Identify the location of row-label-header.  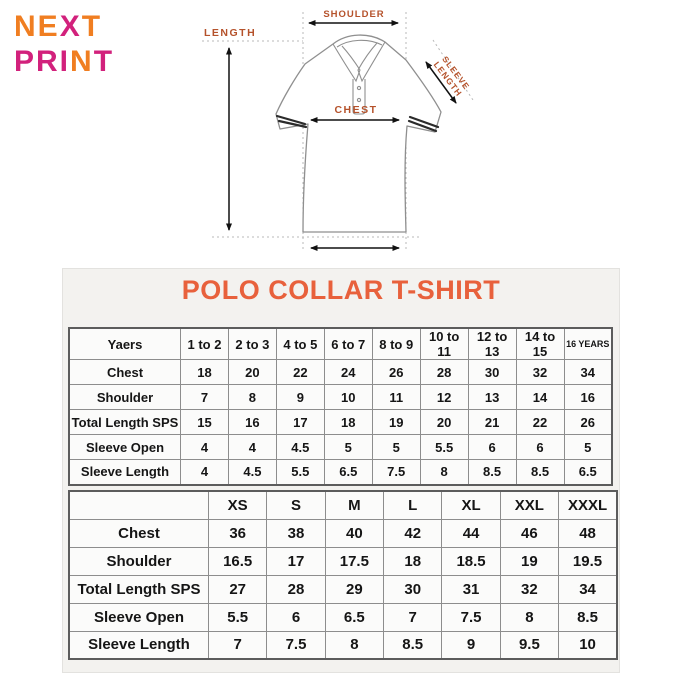
(138, 505).